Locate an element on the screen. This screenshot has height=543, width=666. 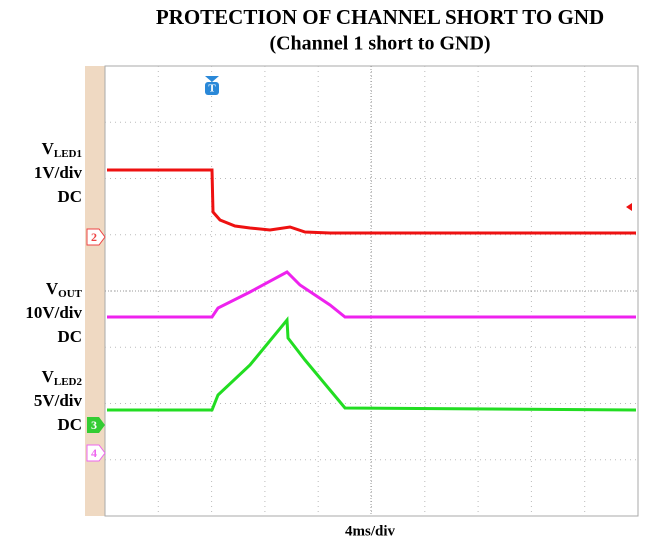
trigger-box is located at coordinates (212, 88).